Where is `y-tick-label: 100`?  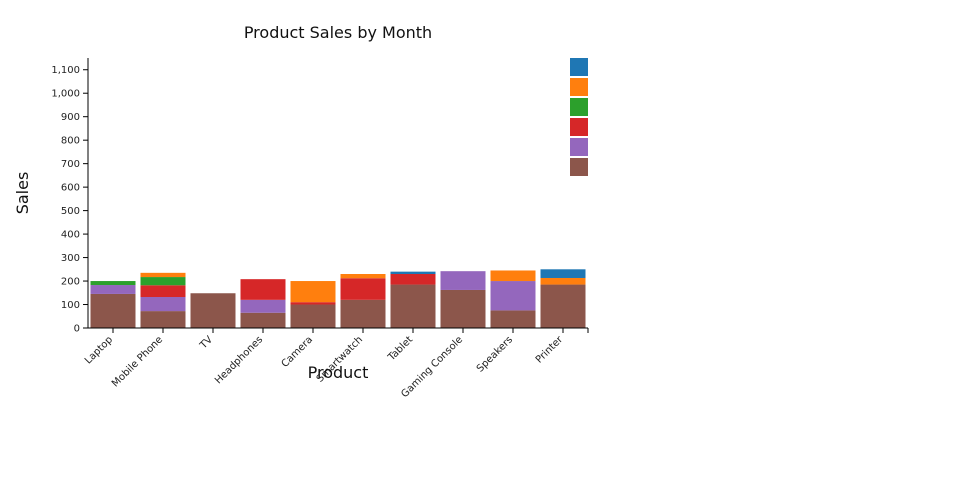
y-tick-label: 100 is located at coordinates (70, 305).